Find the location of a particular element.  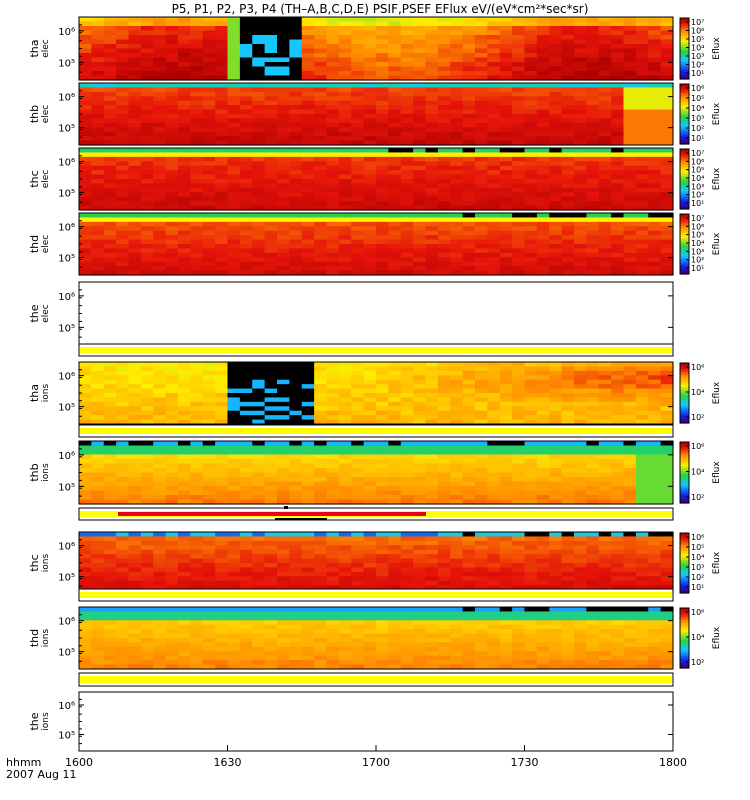

y-tick-label: 10⁶ is located at coordinates (66, 377).